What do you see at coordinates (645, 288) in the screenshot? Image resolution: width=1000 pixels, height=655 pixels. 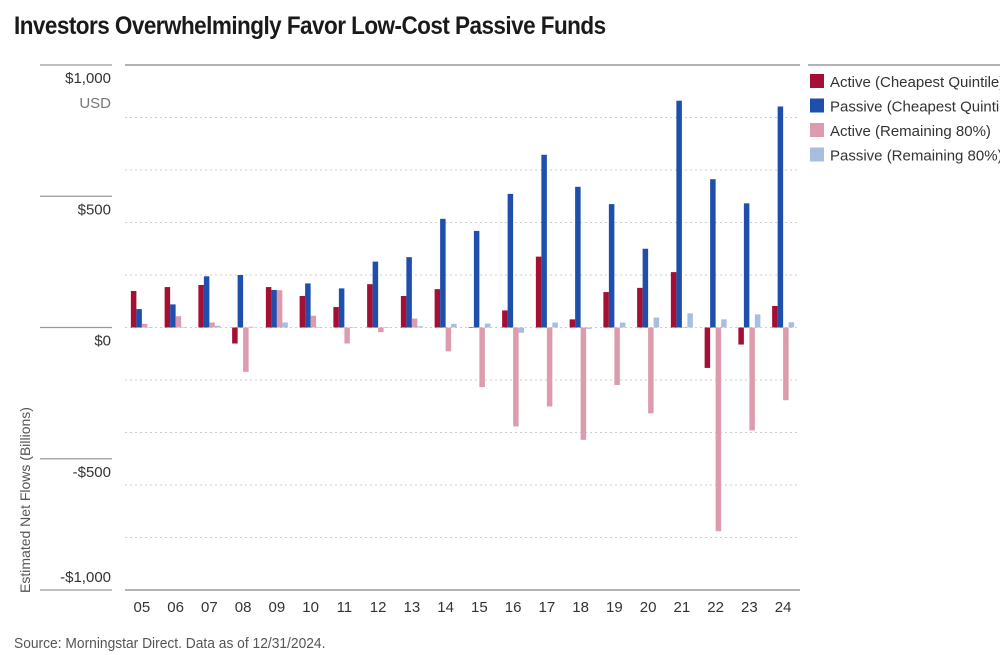 I see `bar-passive-cheapest-quintile--20` at bounding box center [645, 288].